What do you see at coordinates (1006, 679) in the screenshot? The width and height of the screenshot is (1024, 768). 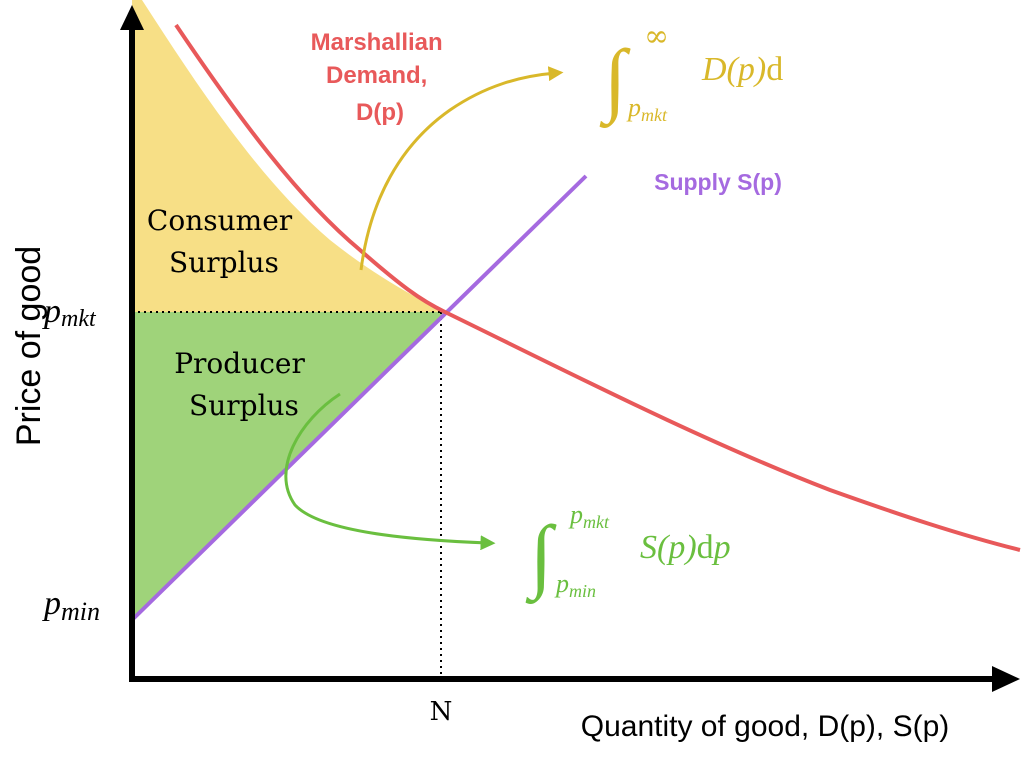 I see `x-axis-arrowhead` at bounding box center [1006, 679].